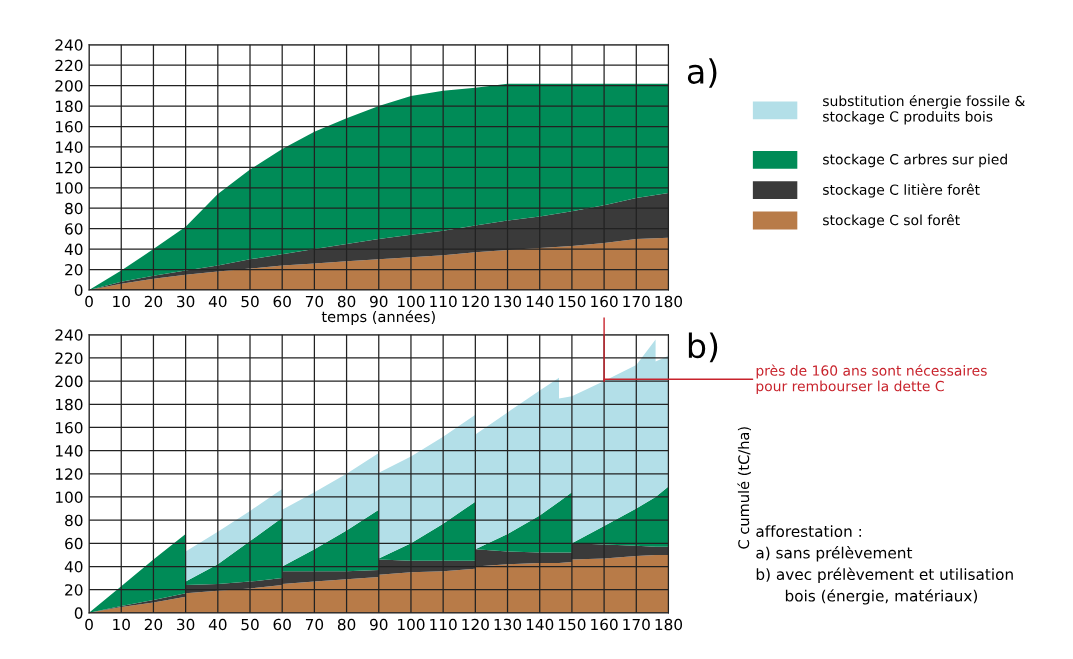  What do you see at coordinates (891, 220) in the screenshot?
I see `legend-label: stockage C sol forêt` at bounding box center [891, 220].